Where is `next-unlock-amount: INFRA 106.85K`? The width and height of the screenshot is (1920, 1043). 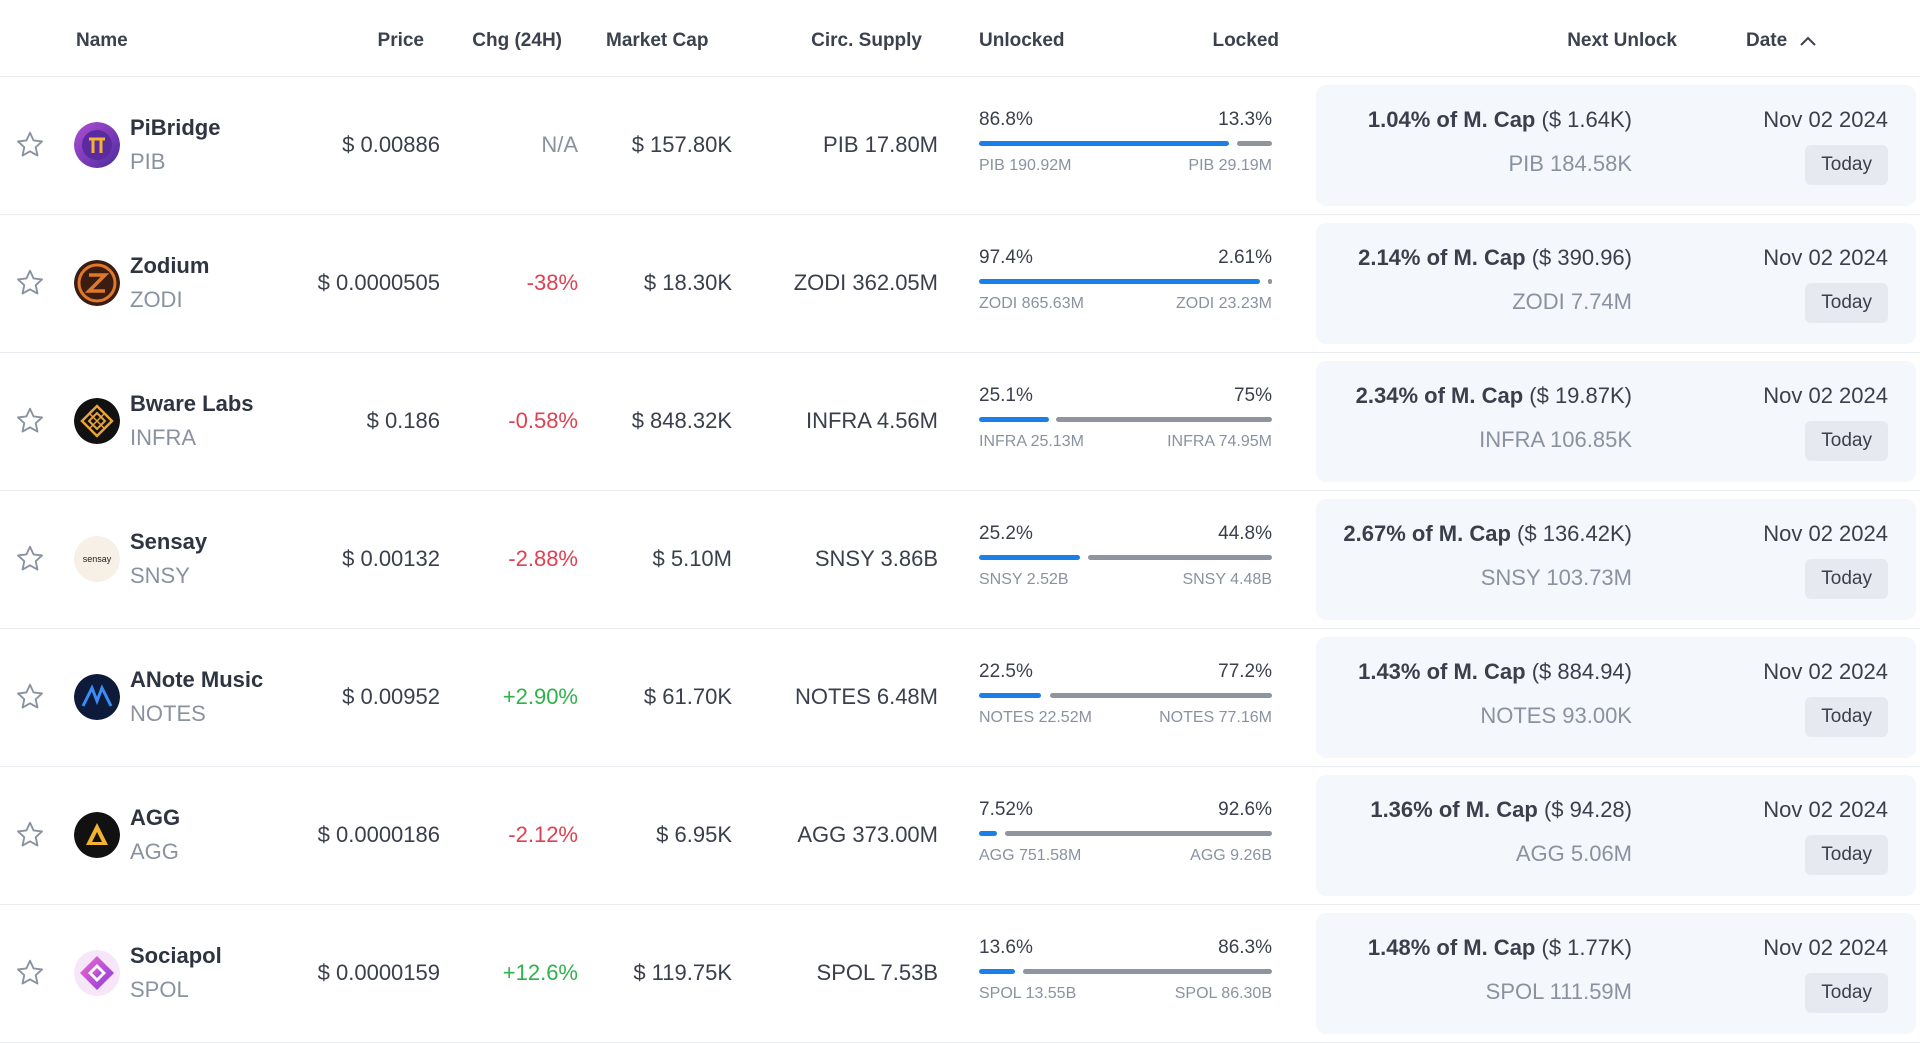 next-unlock-amount: INFRA 106.85K is located at coordinates (1555, 439).